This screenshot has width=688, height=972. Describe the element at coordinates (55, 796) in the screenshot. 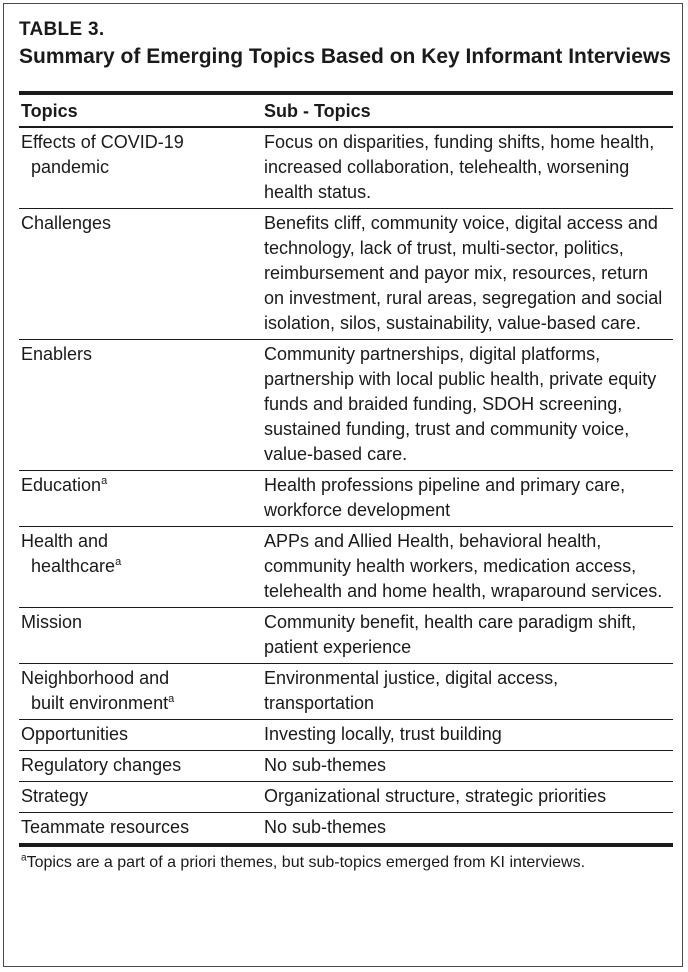

I see `topic-text: Strategy` at that location.